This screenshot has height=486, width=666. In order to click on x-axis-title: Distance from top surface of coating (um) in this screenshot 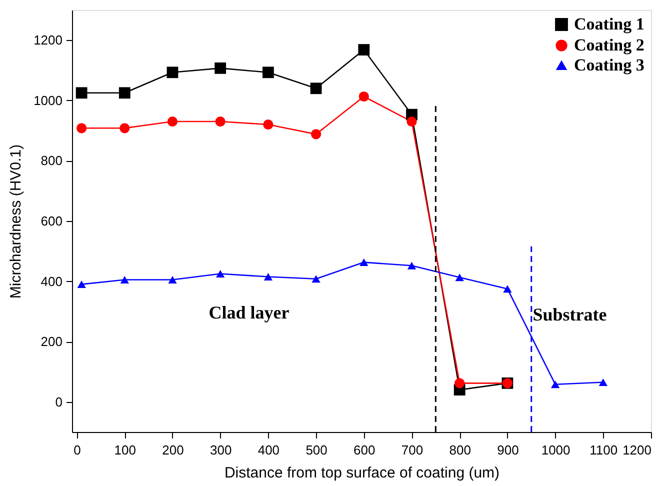, I will do `click(362, 473)`.